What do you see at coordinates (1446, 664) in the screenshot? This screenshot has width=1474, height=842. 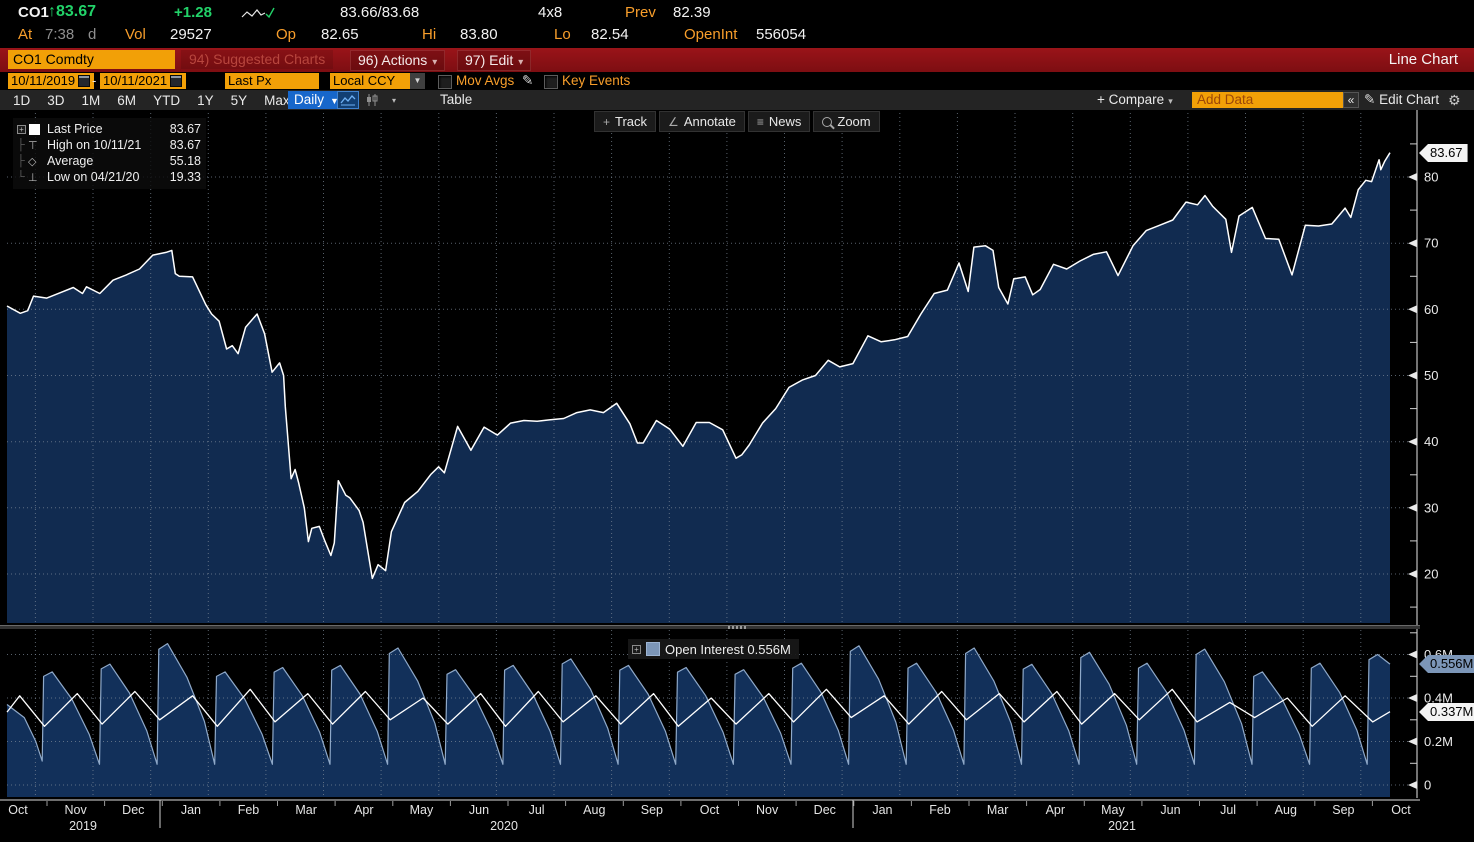 I see `open-interest-axis-badge: 0.556M` at bounding box center [1446, 664].